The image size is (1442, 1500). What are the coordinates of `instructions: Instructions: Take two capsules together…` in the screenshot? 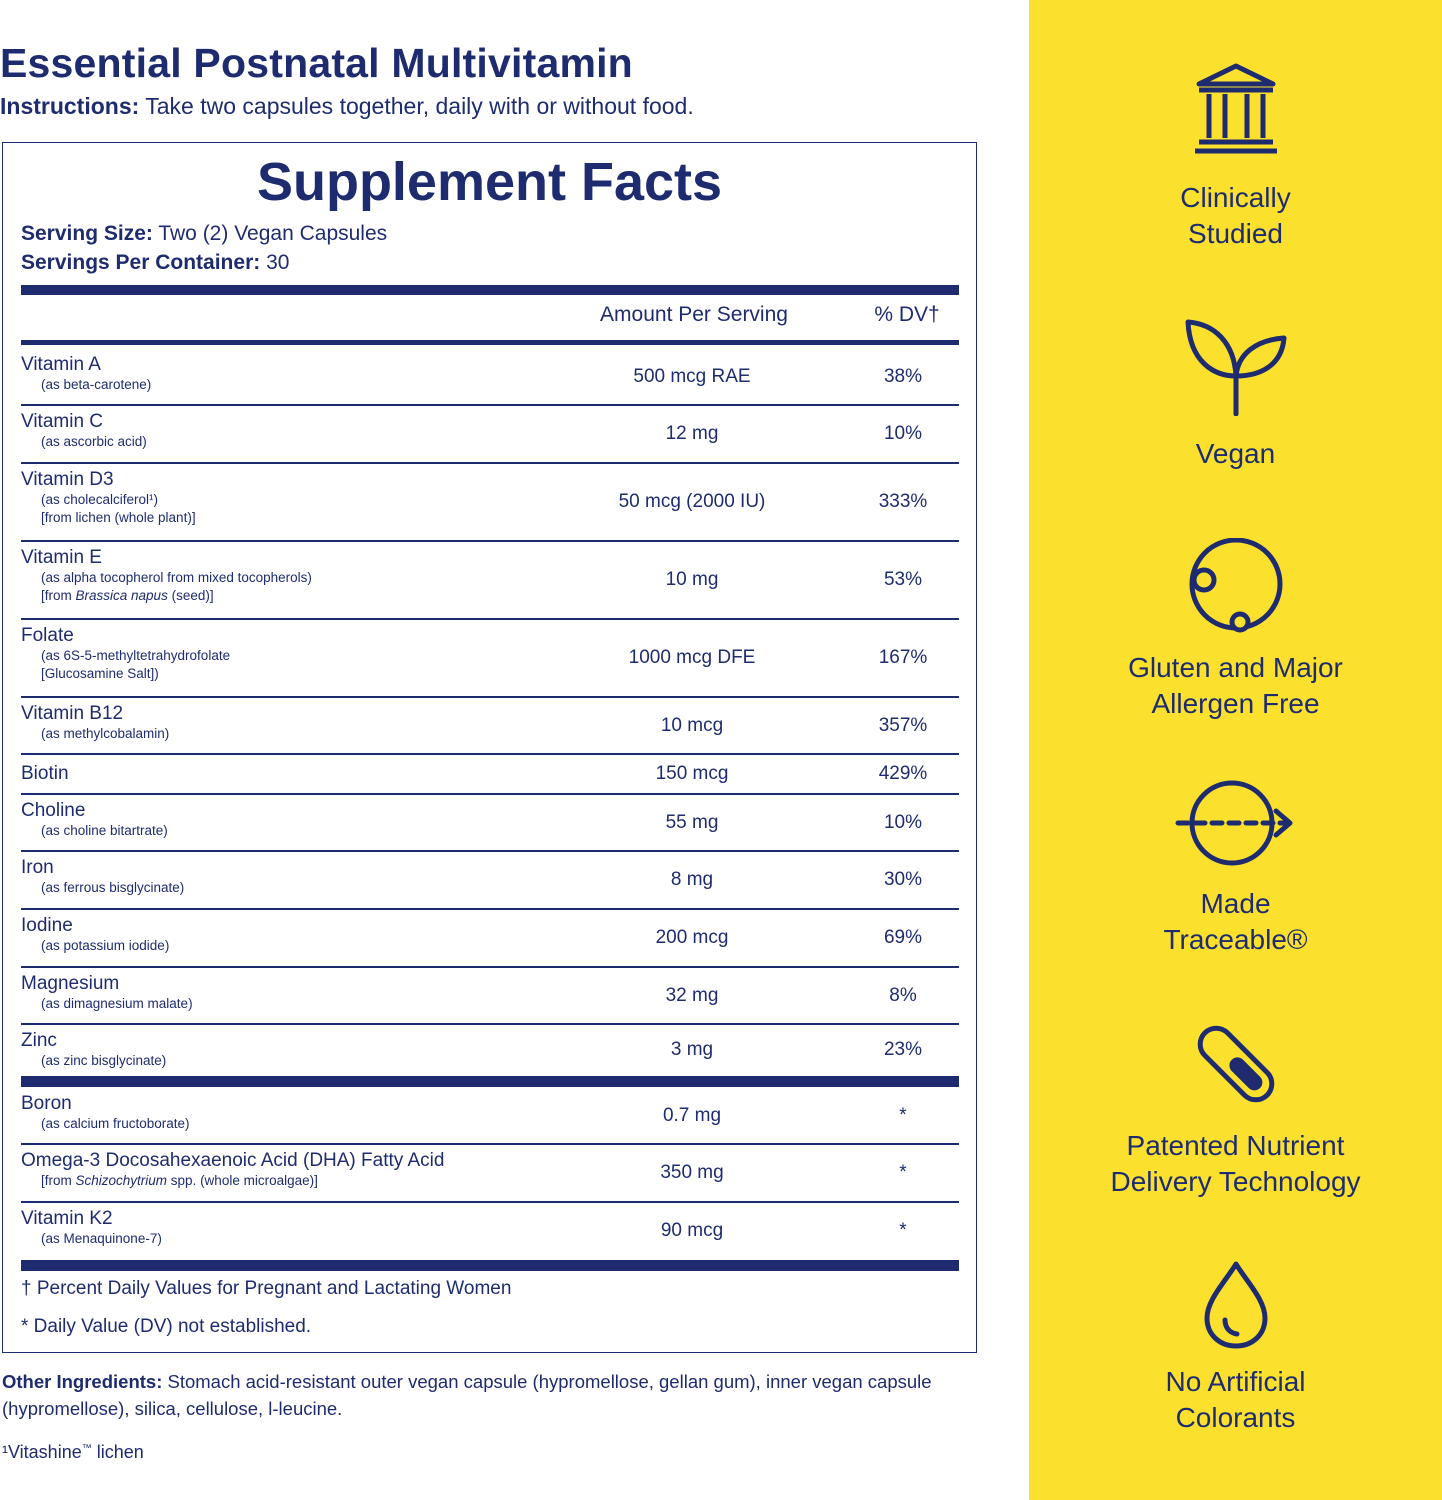 It's located at (347, 106).